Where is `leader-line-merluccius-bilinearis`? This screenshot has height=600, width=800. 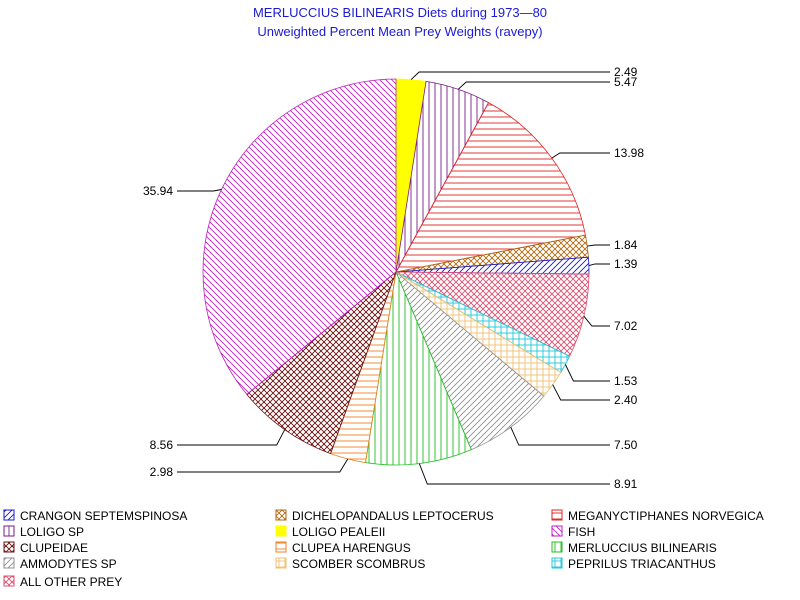 leader-line-merluccius-bilinearis is located at coordinates (514, 474).